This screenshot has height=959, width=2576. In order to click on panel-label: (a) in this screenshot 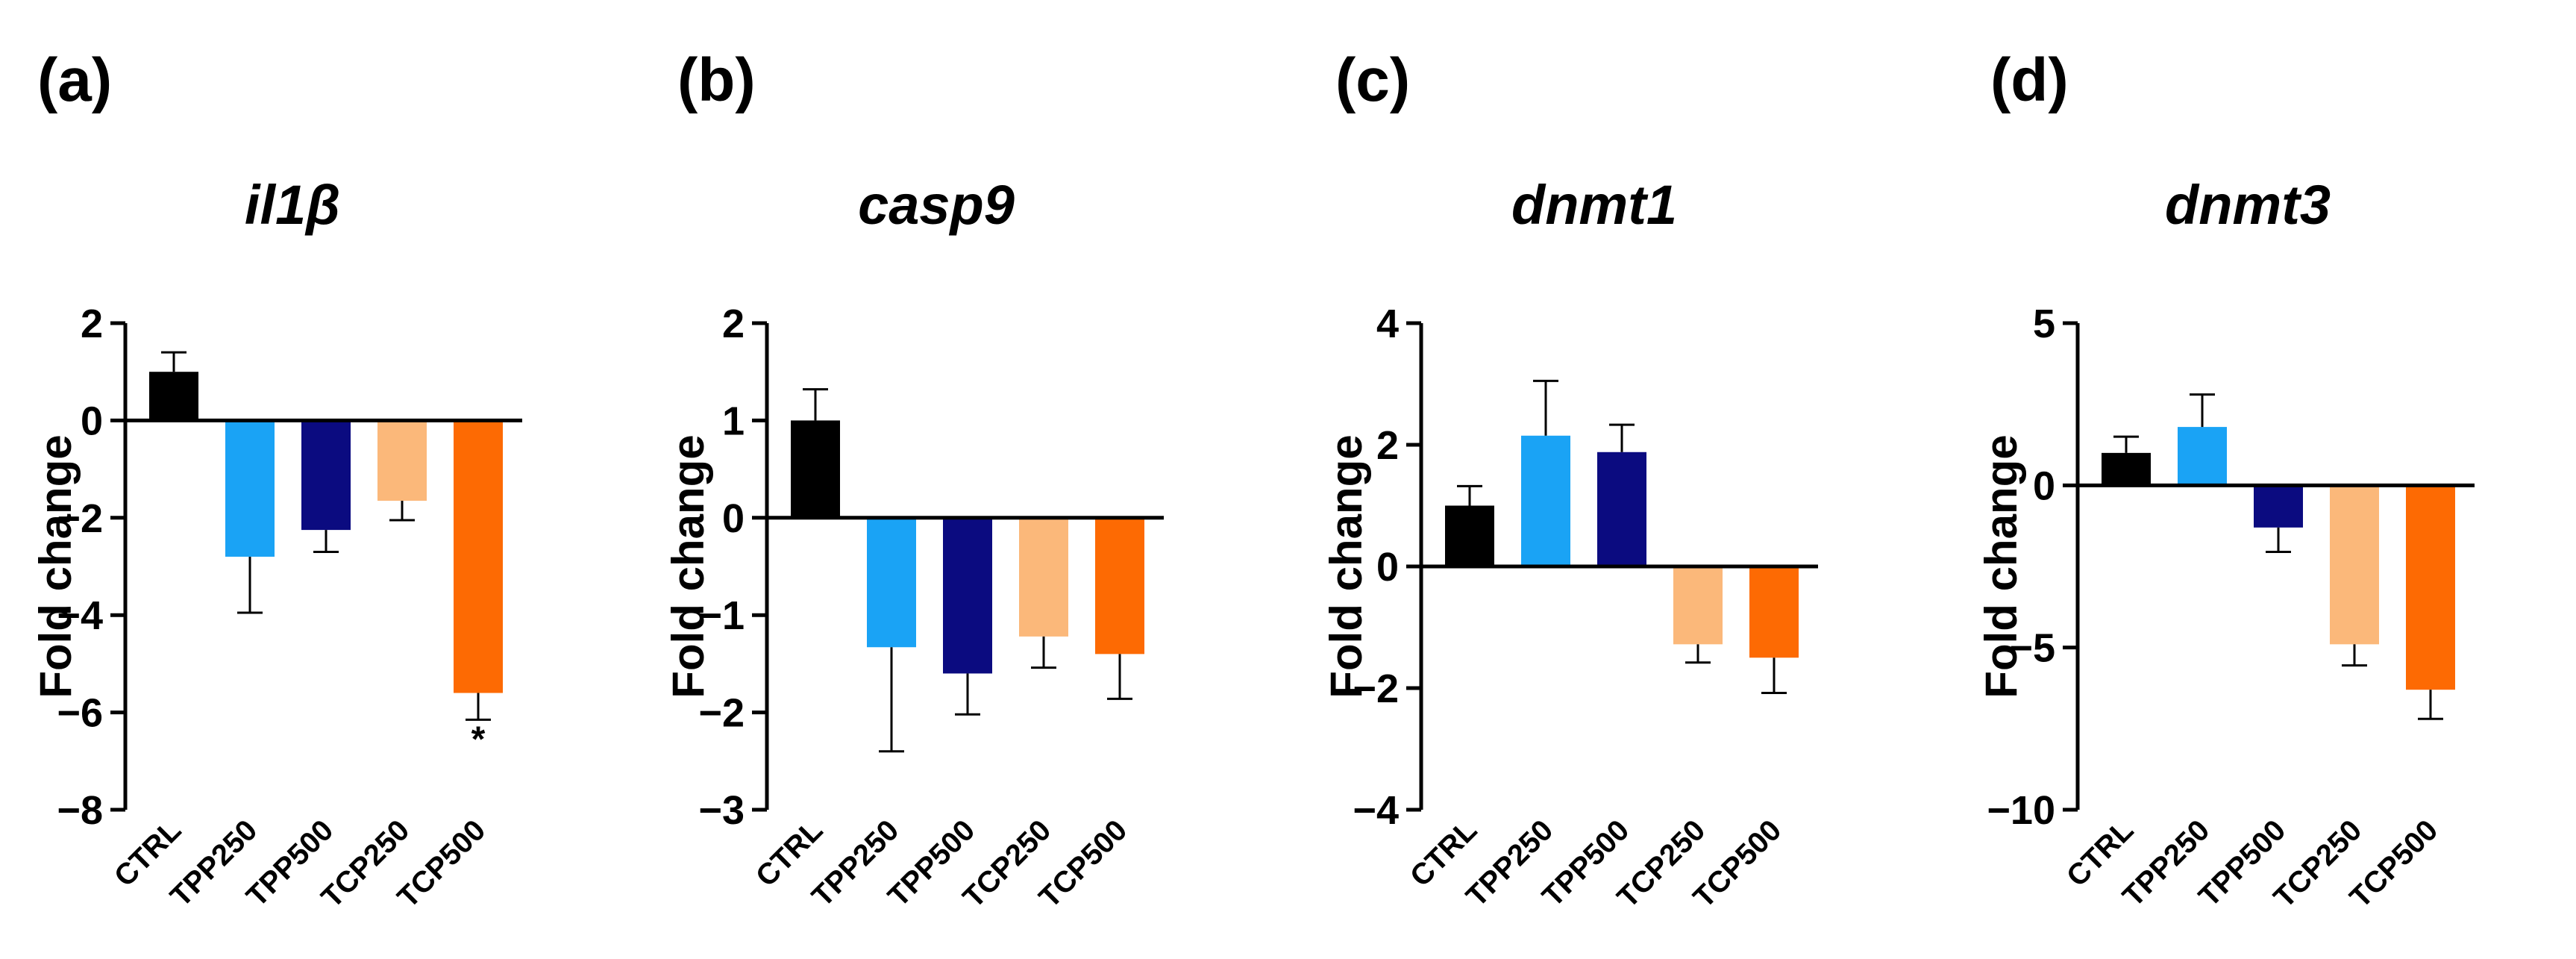, I will do `click(74, 80)`.